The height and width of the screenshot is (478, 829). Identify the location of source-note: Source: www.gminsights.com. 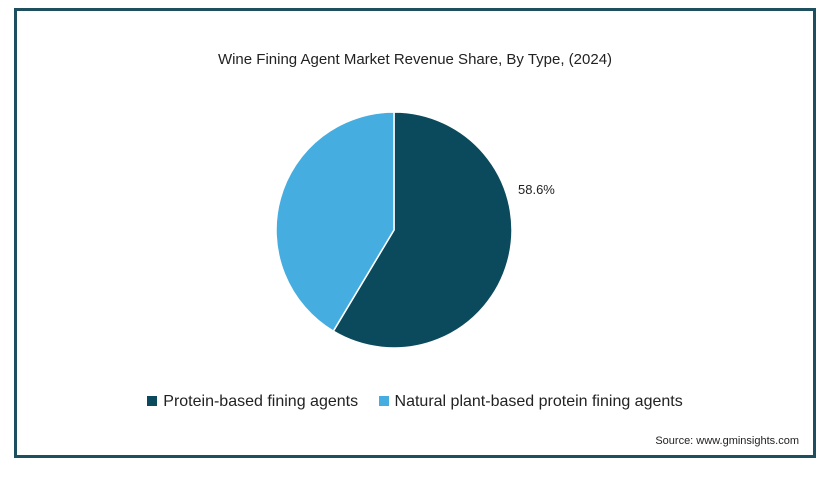
(727, 441).